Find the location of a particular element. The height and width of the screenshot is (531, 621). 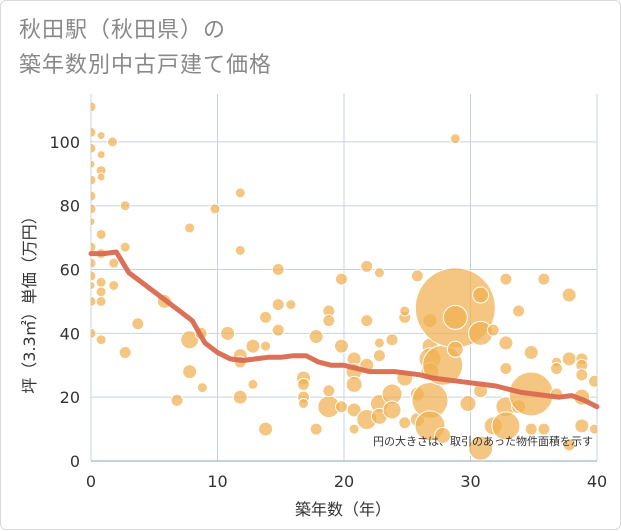

chart-title: 秋田駅（秋田県）の 築年数別中古戸建て価格 is located at coordinates (145, 48).